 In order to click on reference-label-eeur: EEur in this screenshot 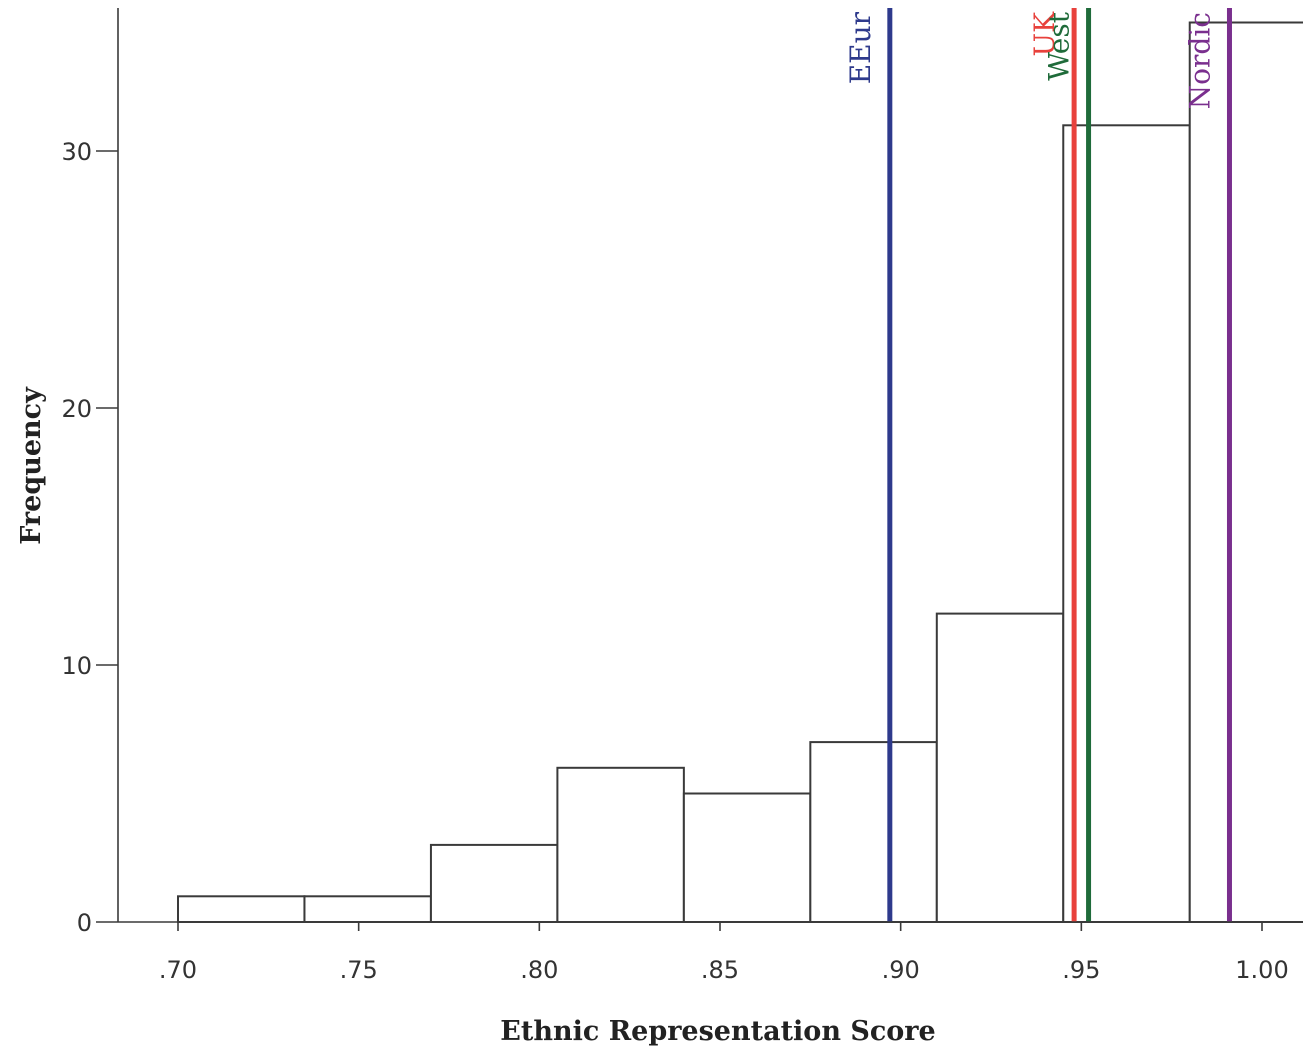, I will do `click(860, 47)`.